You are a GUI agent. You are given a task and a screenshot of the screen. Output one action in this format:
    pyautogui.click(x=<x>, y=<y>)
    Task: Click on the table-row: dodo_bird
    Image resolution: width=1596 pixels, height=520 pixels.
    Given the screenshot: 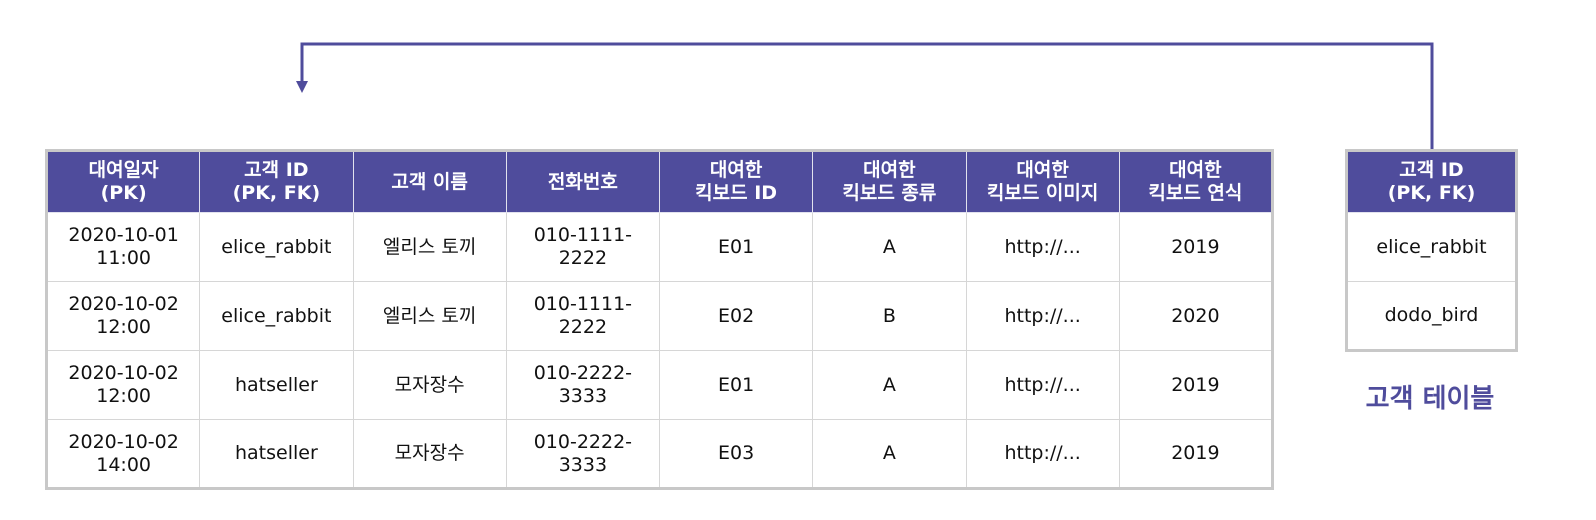 What is the action you would take?
    pyautogui.click(x=1431, y=316)
    